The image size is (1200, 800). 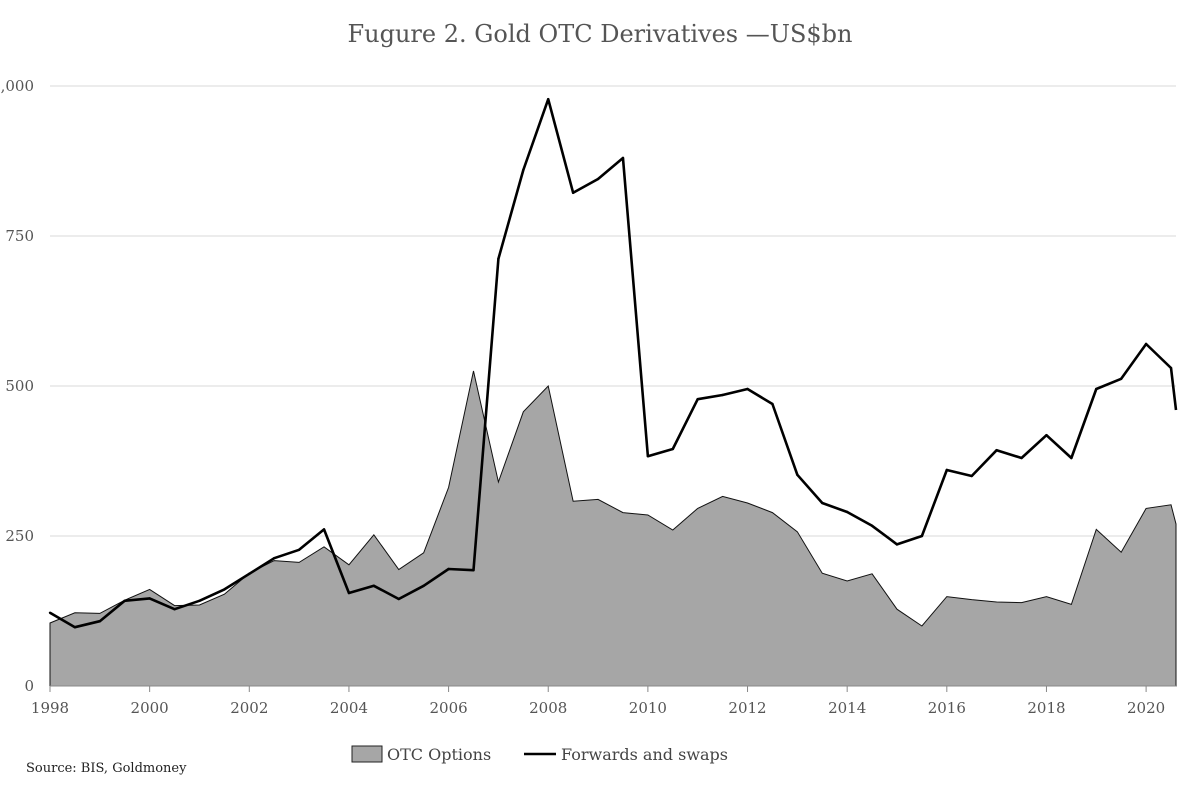 What do you see at coordinates (349, 708) in the screenshot?
I see `x-tick-label-2004: 2004` at bounding box center [349, 708].